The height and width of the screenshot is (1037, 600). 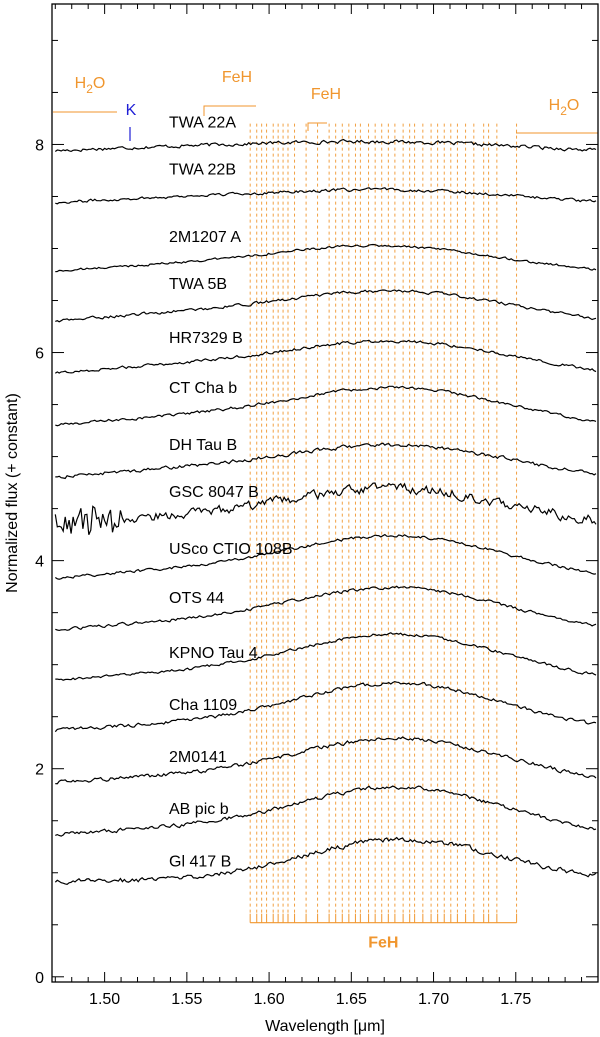 What do you see at coordinates (39, 978) in the screenshot?
I see `y-tick-label: 0` at bounding box center [39, 978].